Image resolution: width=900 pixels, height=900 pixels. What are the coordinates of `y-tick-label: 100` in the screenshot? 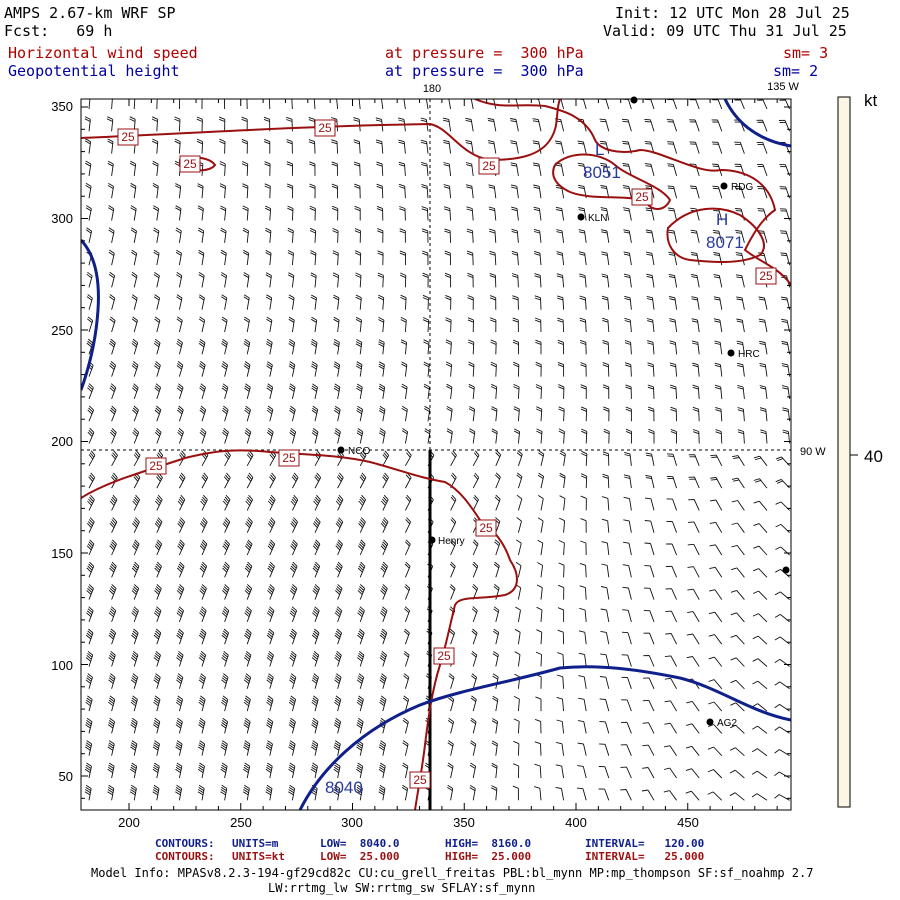 It's located at (62, 665).